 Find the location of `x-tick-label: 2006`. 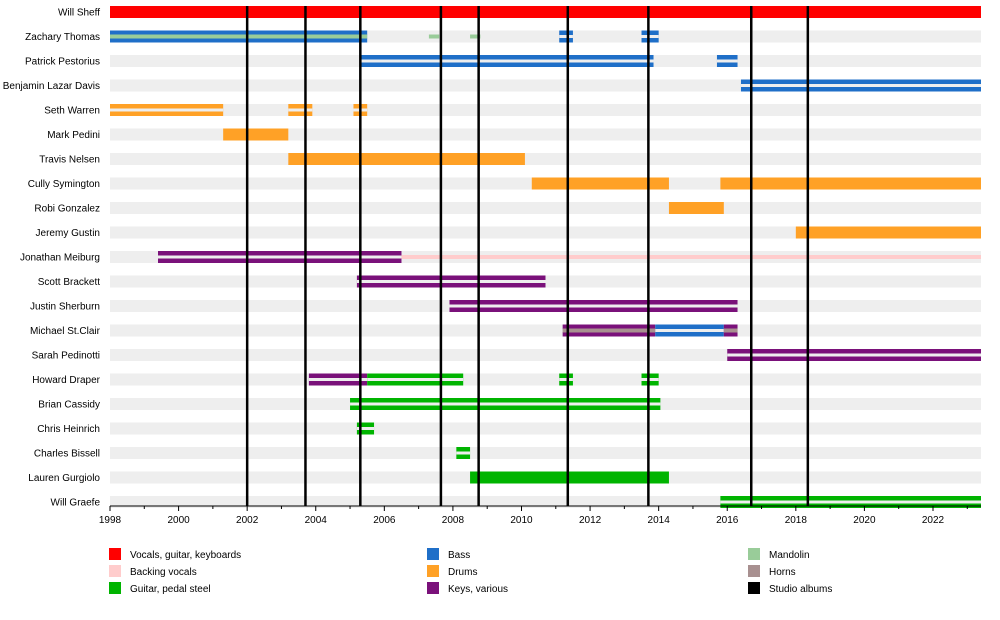

x-tick-label: 2006 is located at coordinates (384, 520).